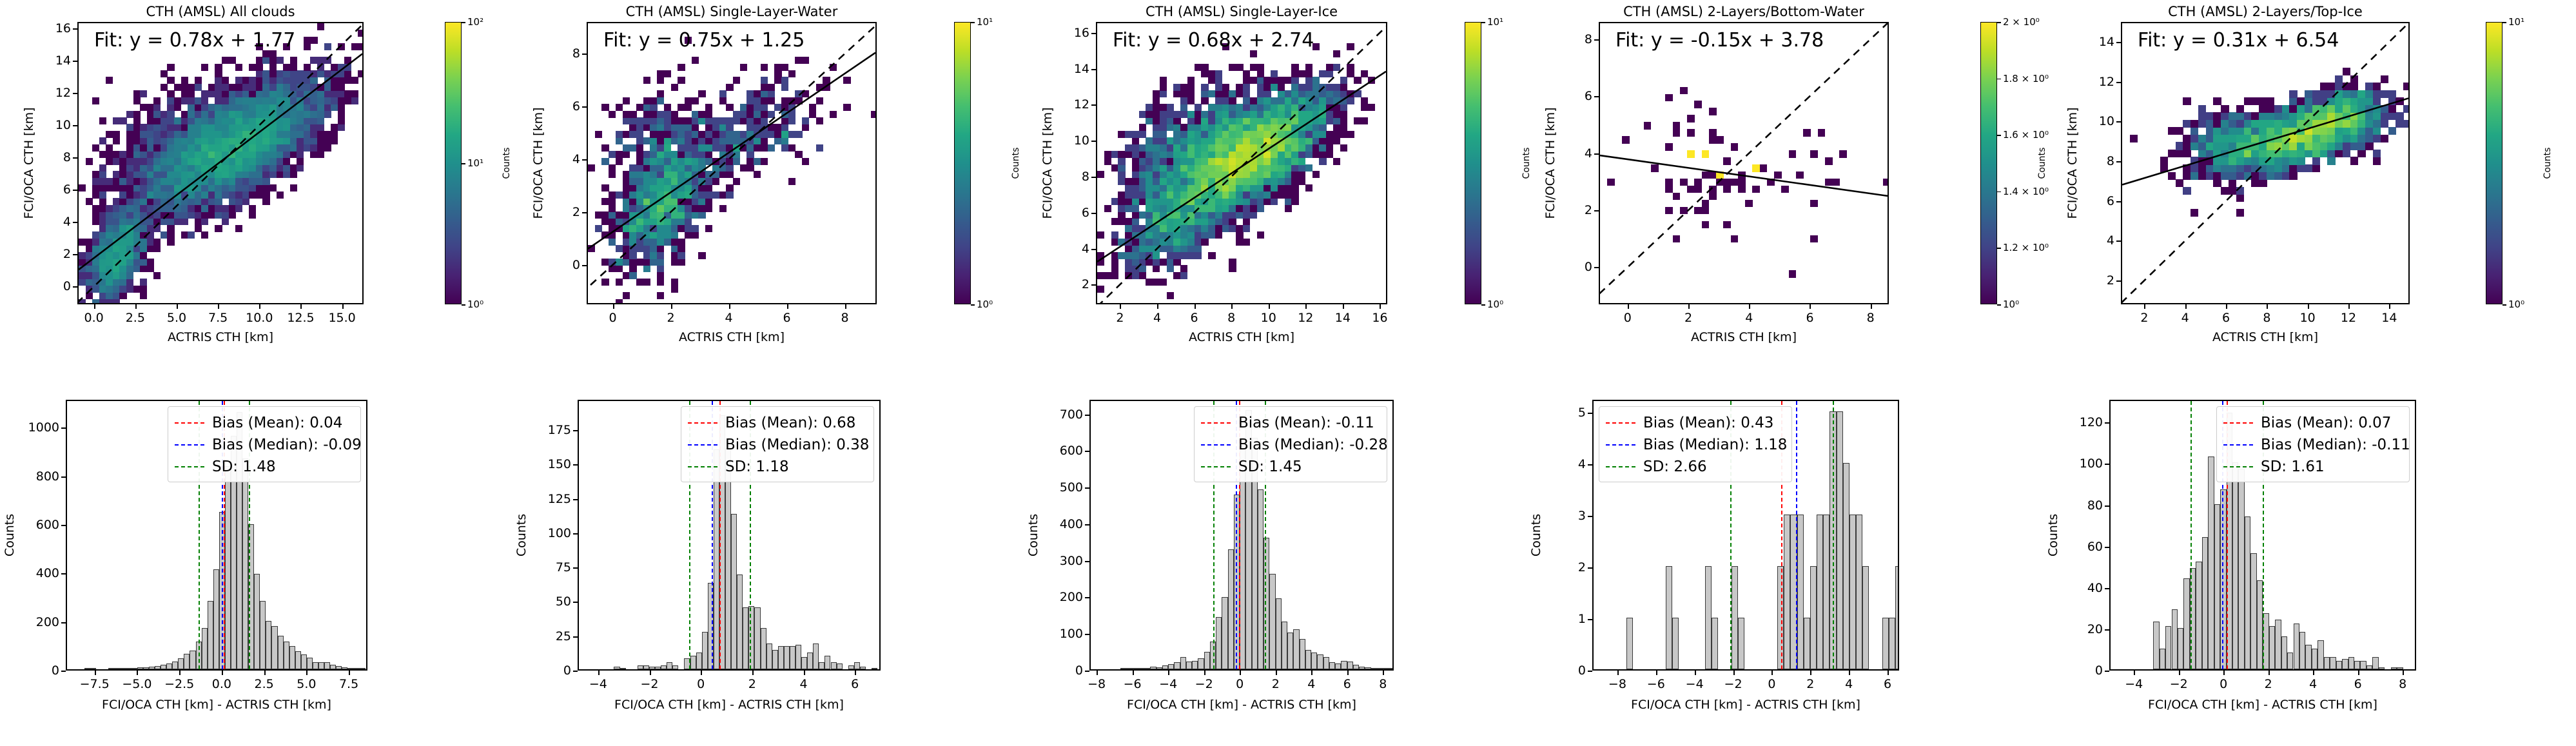 This screenshot has width=2576, height=746. I want to click on colorbar-tickmark, so click(1999, 192).